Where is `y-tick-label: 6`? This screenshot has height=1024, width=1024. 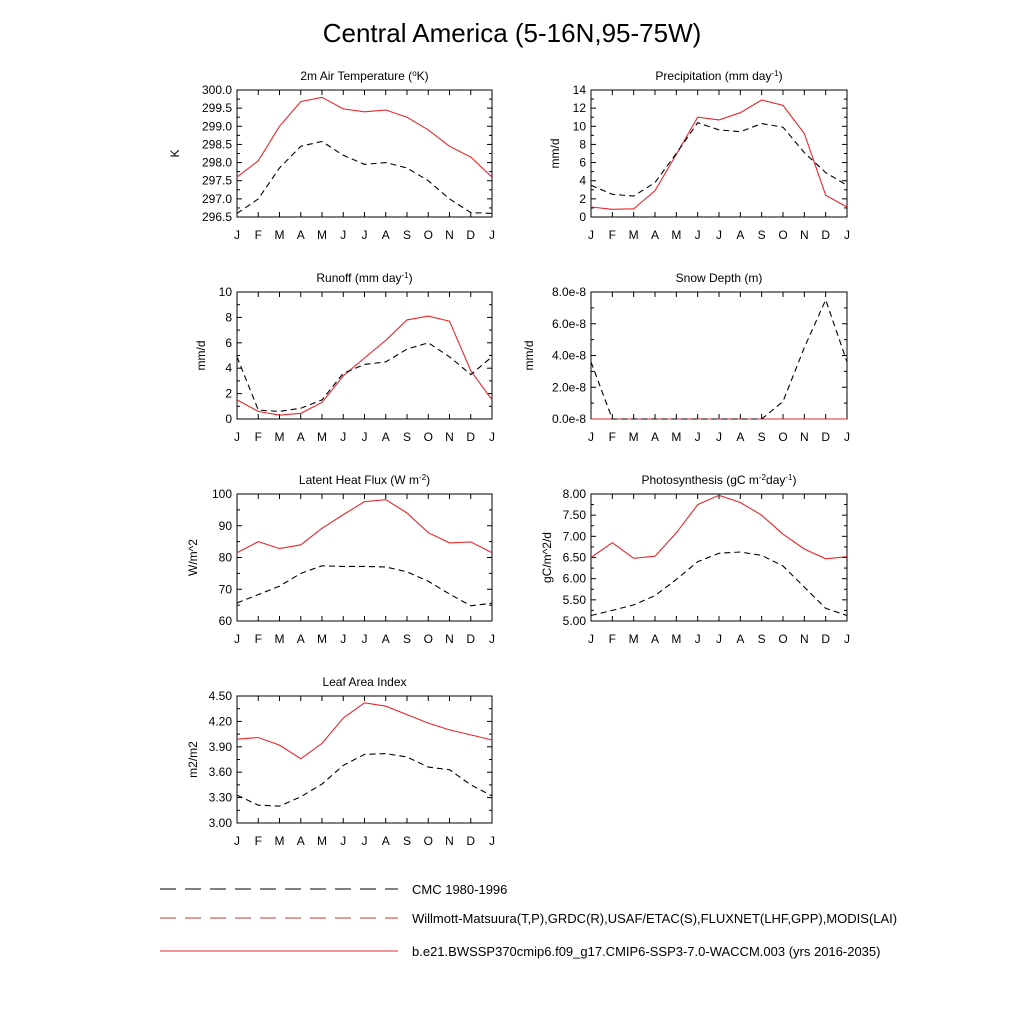
y-tick-label: 6 is located at coordinates (228, 343).